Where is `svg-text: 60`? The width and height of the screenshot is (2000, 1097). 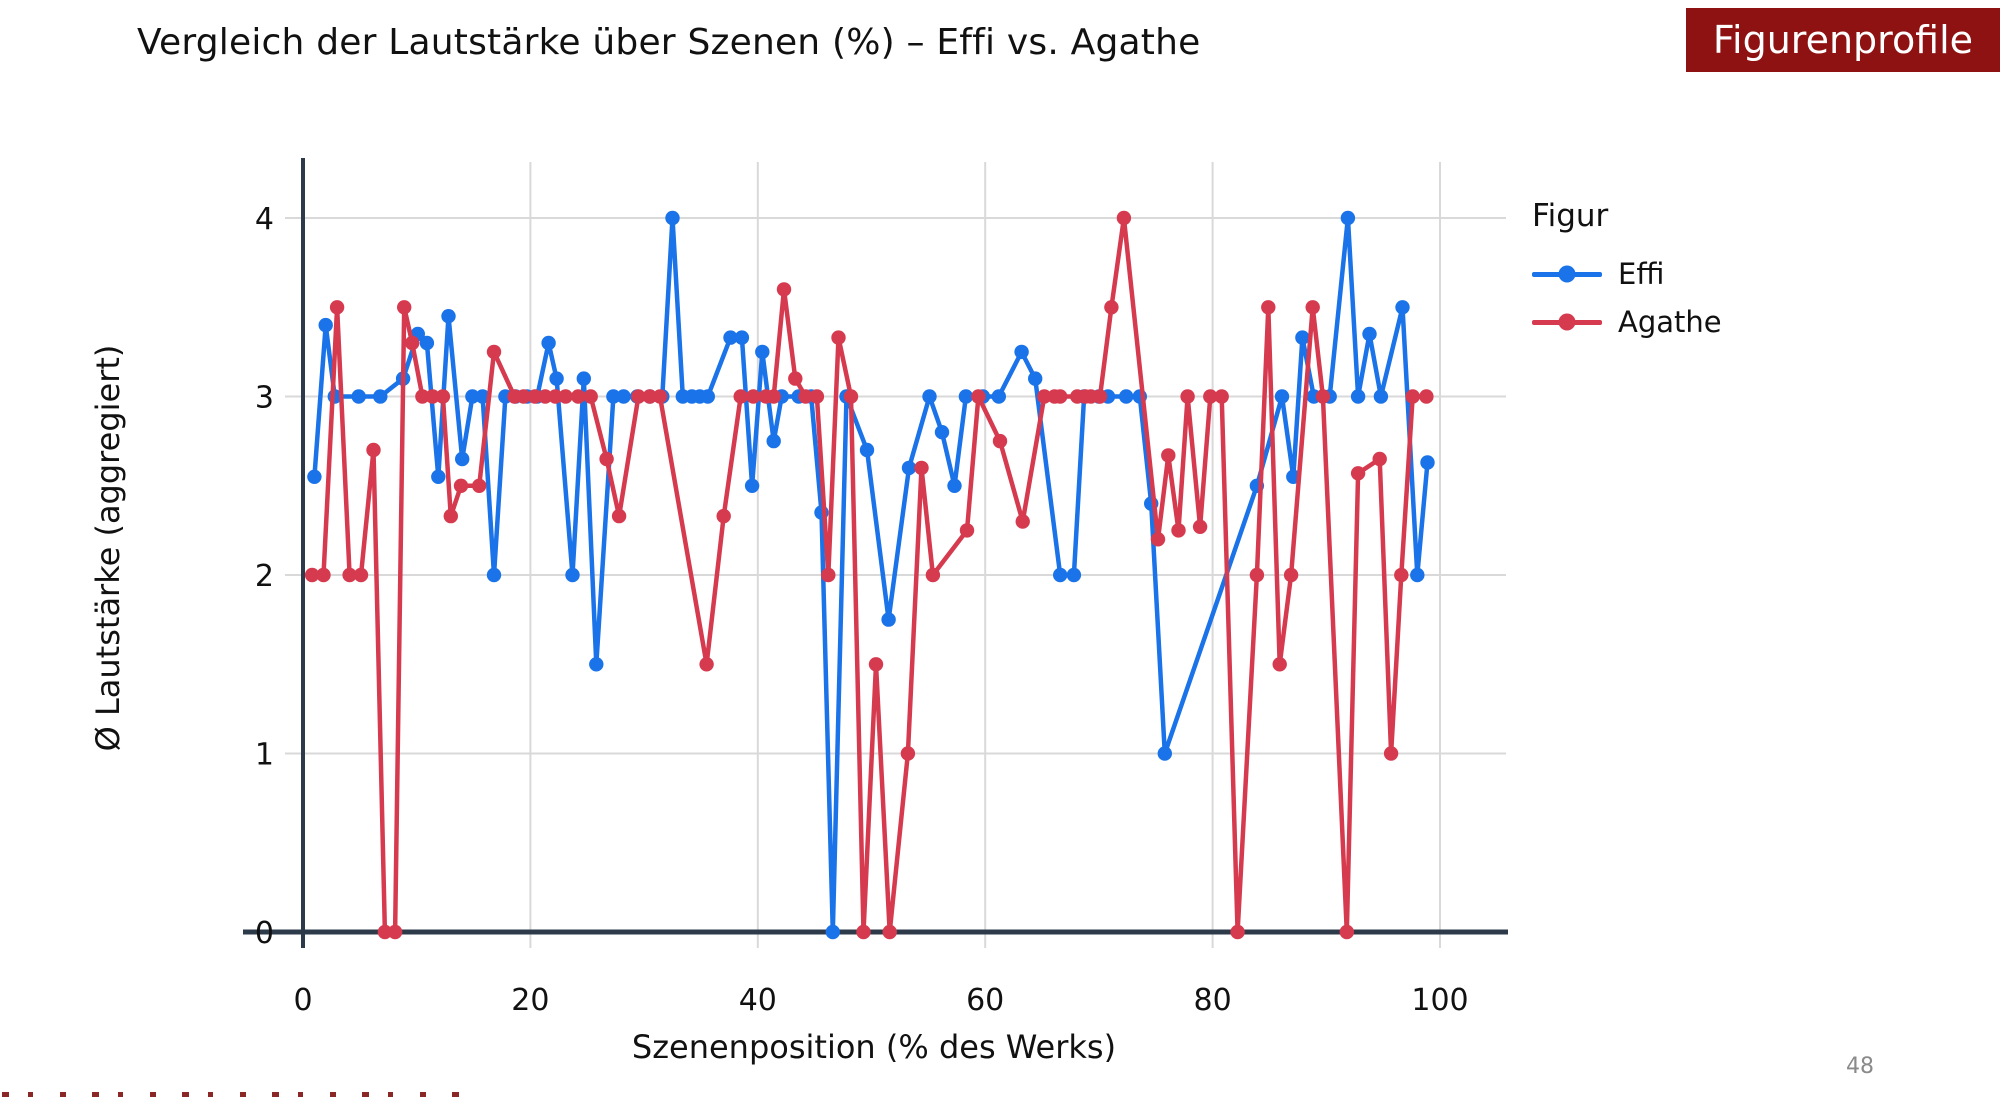
svg-text: 60 is located at coordinates (985, 1000).